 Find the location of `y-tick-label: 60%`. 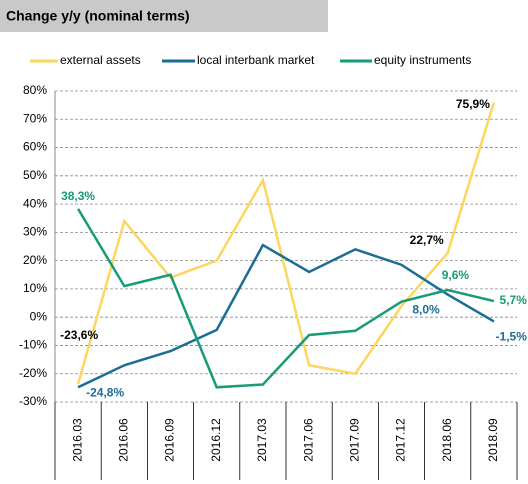

y-tick-label: 60% is located at coordinates (35, 147).